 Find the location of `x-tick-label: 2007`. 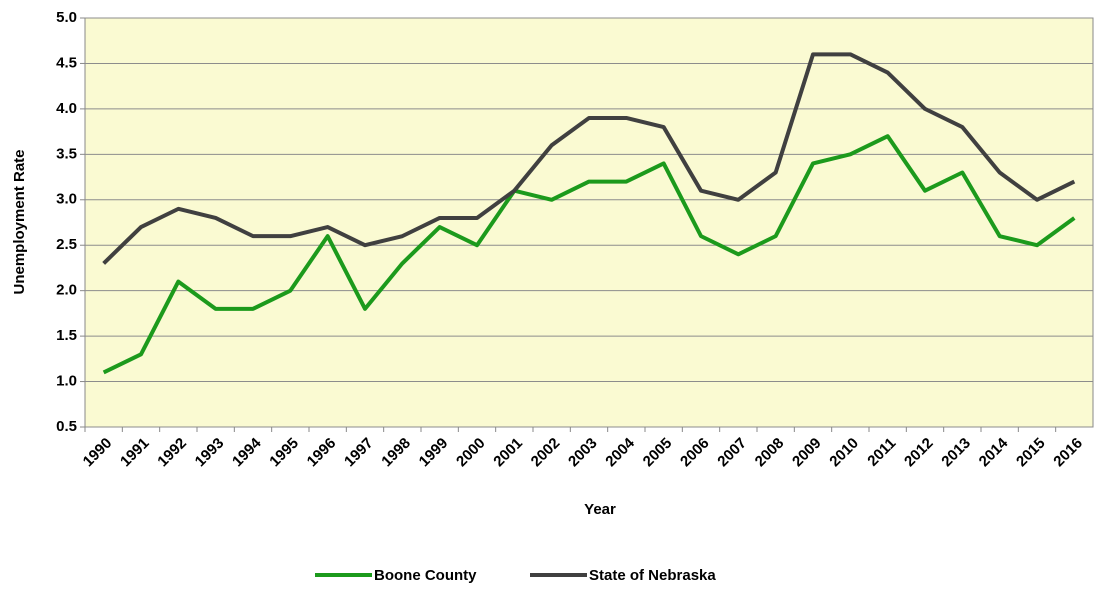

x-tick-label: 2007 is located at coordinates (732, 453).